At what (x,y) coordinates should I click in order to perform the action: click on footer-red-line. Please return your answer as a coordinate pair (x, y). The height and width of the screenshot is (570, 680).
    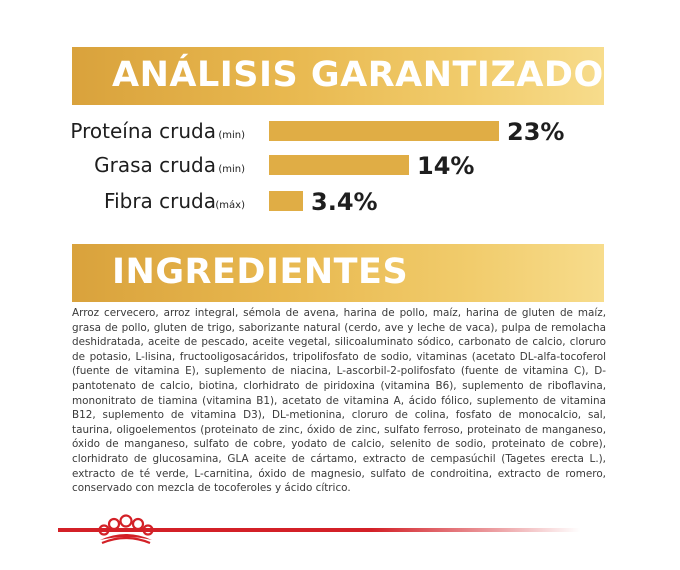
    Looking at the image, I should click on (319, 530).